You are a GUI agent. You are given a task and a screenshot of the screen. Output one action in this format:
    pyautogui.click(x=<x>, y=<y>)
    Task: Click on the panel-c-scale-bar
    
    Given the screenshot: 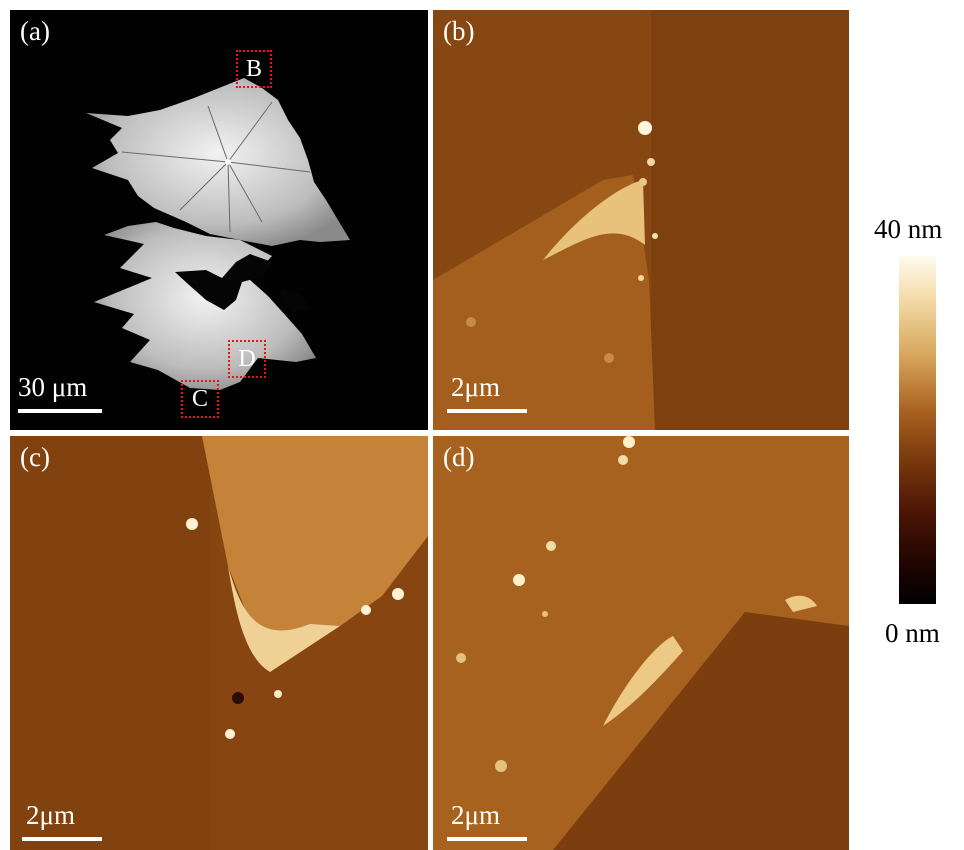 What is the action you would take?
    pyautogui.click(x=62, y=839)
    